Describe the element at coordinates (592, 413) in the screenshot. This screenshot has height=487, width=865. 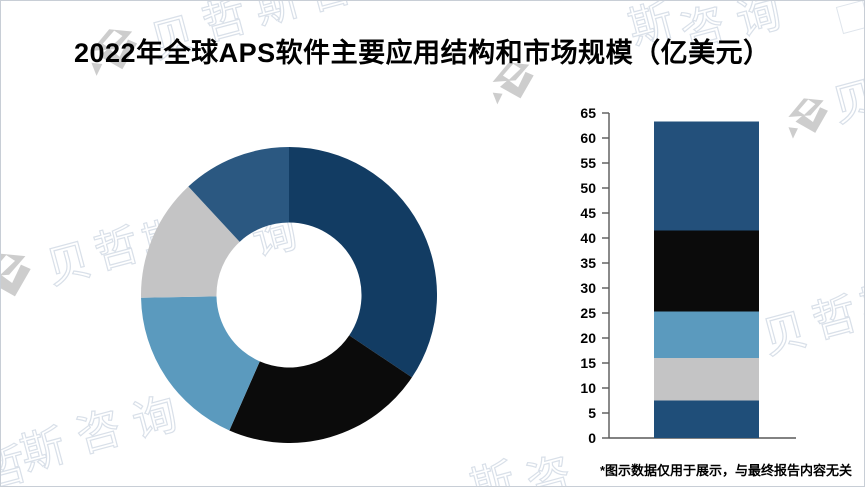
I see `y-axis-tick-label: 5` at that location.